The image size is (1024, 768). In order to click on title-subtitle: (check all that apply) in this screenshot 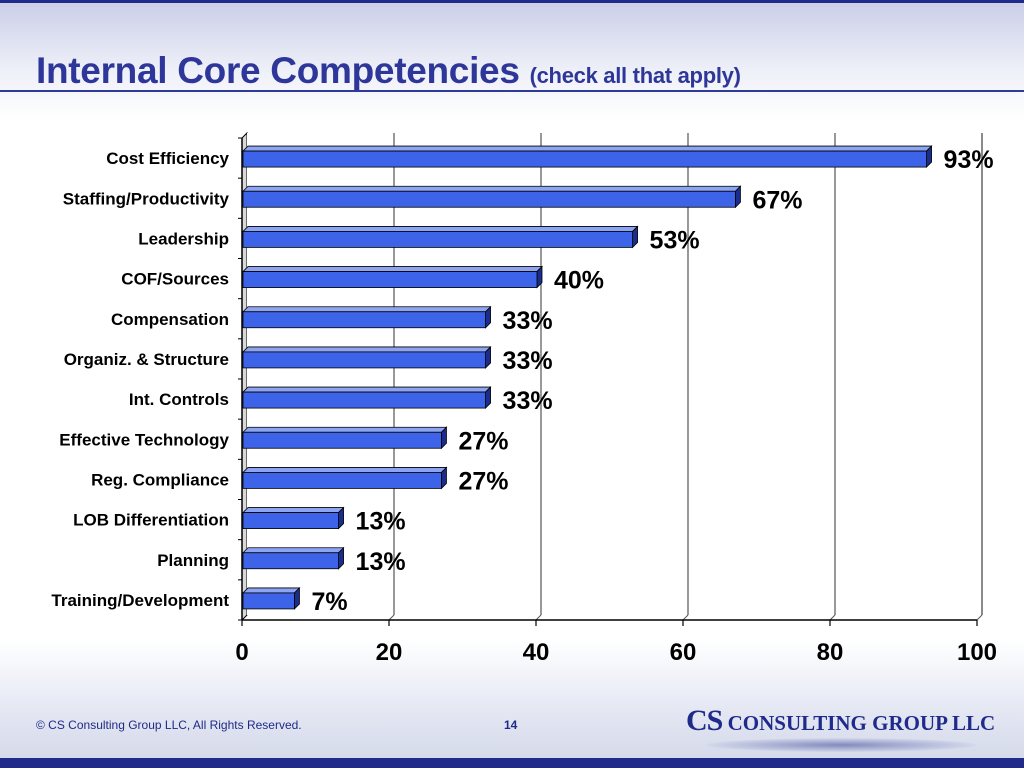, I will do `click(635, 75)`.